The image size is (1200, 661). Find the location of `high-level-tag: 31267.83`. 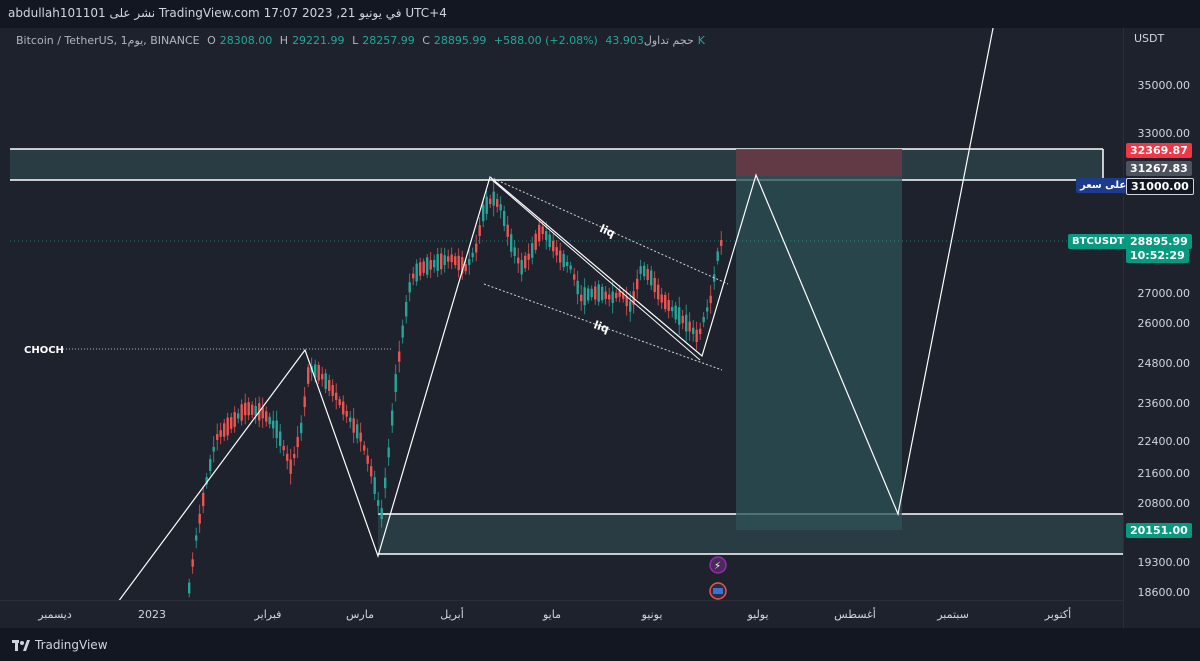

high-level-tag: 31267.83 is located at coordinates (1159, 168).